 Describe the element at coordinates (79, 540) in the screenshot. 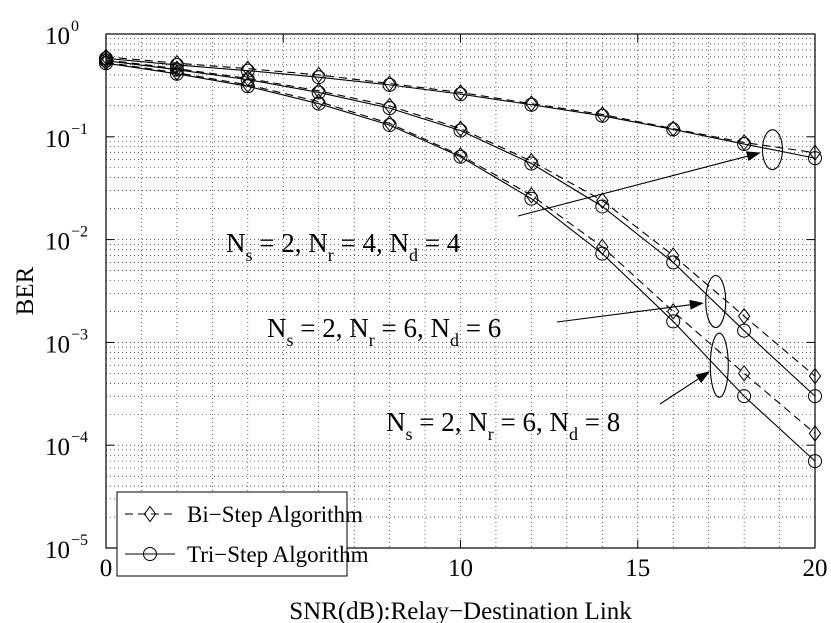

I see `y-tick-exponent: −5` at that location.